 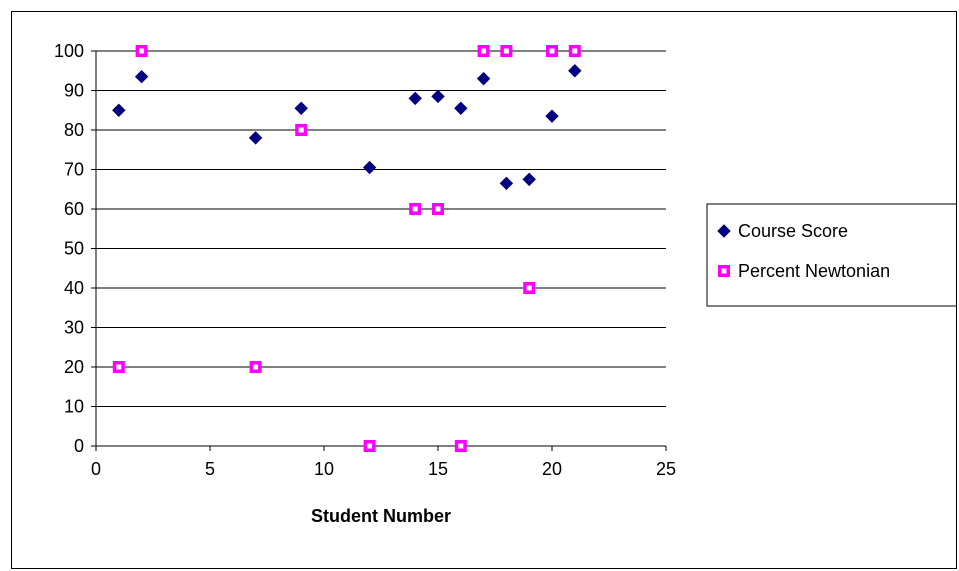 What do you see at coordinates (724, 231) in the screenshot?
I see `legend-marker-course-score` at bounding box center [724, 231].